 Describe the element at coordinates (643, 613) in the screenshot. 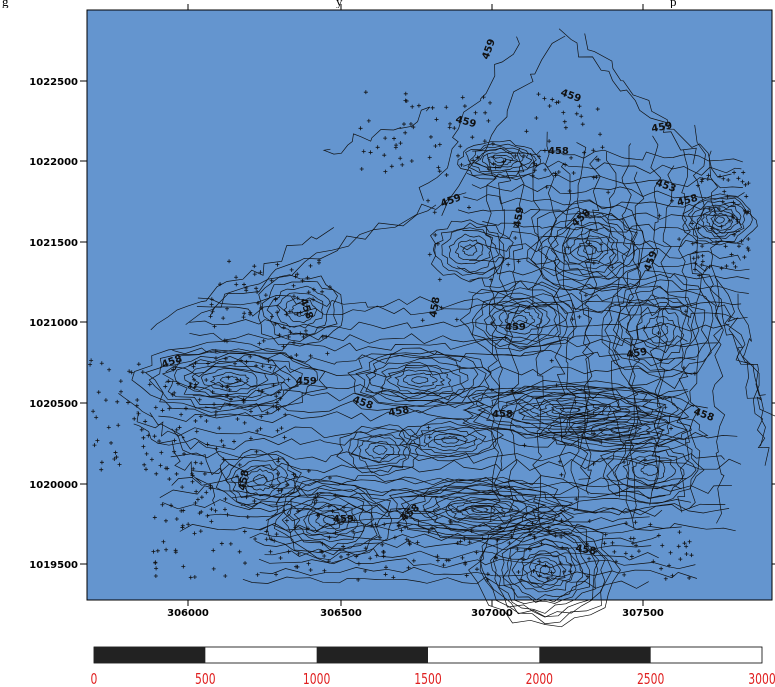

I see `x-tick-label: 307500` at that location.